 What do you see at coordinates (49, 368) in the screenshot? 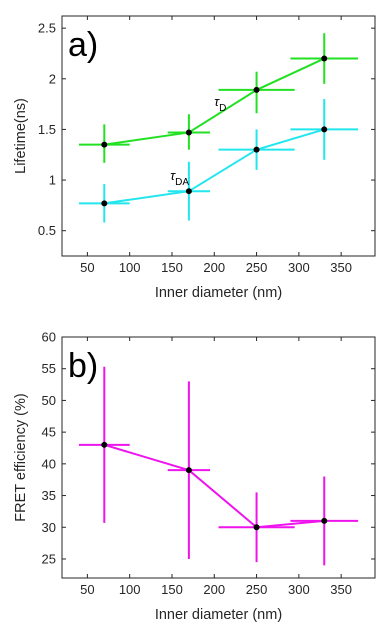
I see `y-tick-label: 55` at bounding box center [49, 368].